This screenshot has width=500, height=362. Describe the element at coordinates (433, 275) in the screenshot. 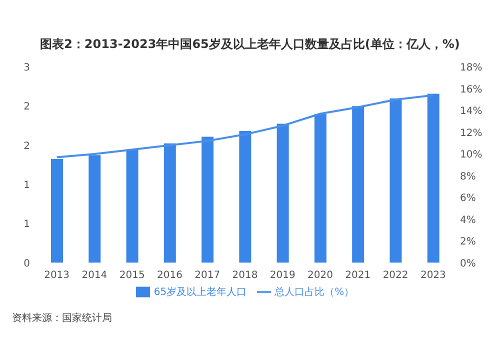

I see `x-tick-label: 2023` at that location.